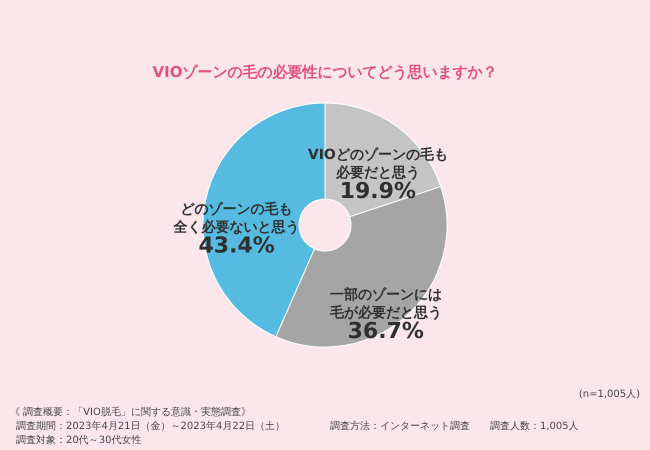  Describe the element at coordinates (325, 72) in the screenshot. I see `chart-title: VIOゾーンの毛の必要性についてどう思いますか？` at that location.